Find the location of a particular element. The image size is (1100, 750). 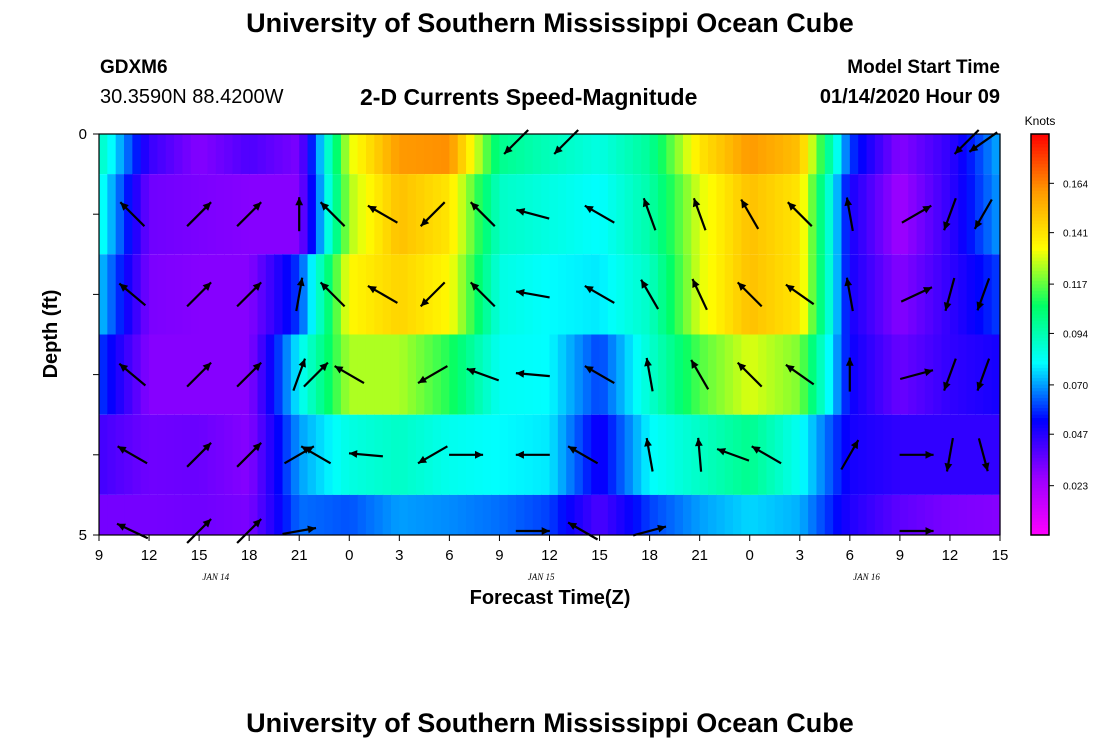

x-tick-label: 0 is located at coordinates (349, 555).